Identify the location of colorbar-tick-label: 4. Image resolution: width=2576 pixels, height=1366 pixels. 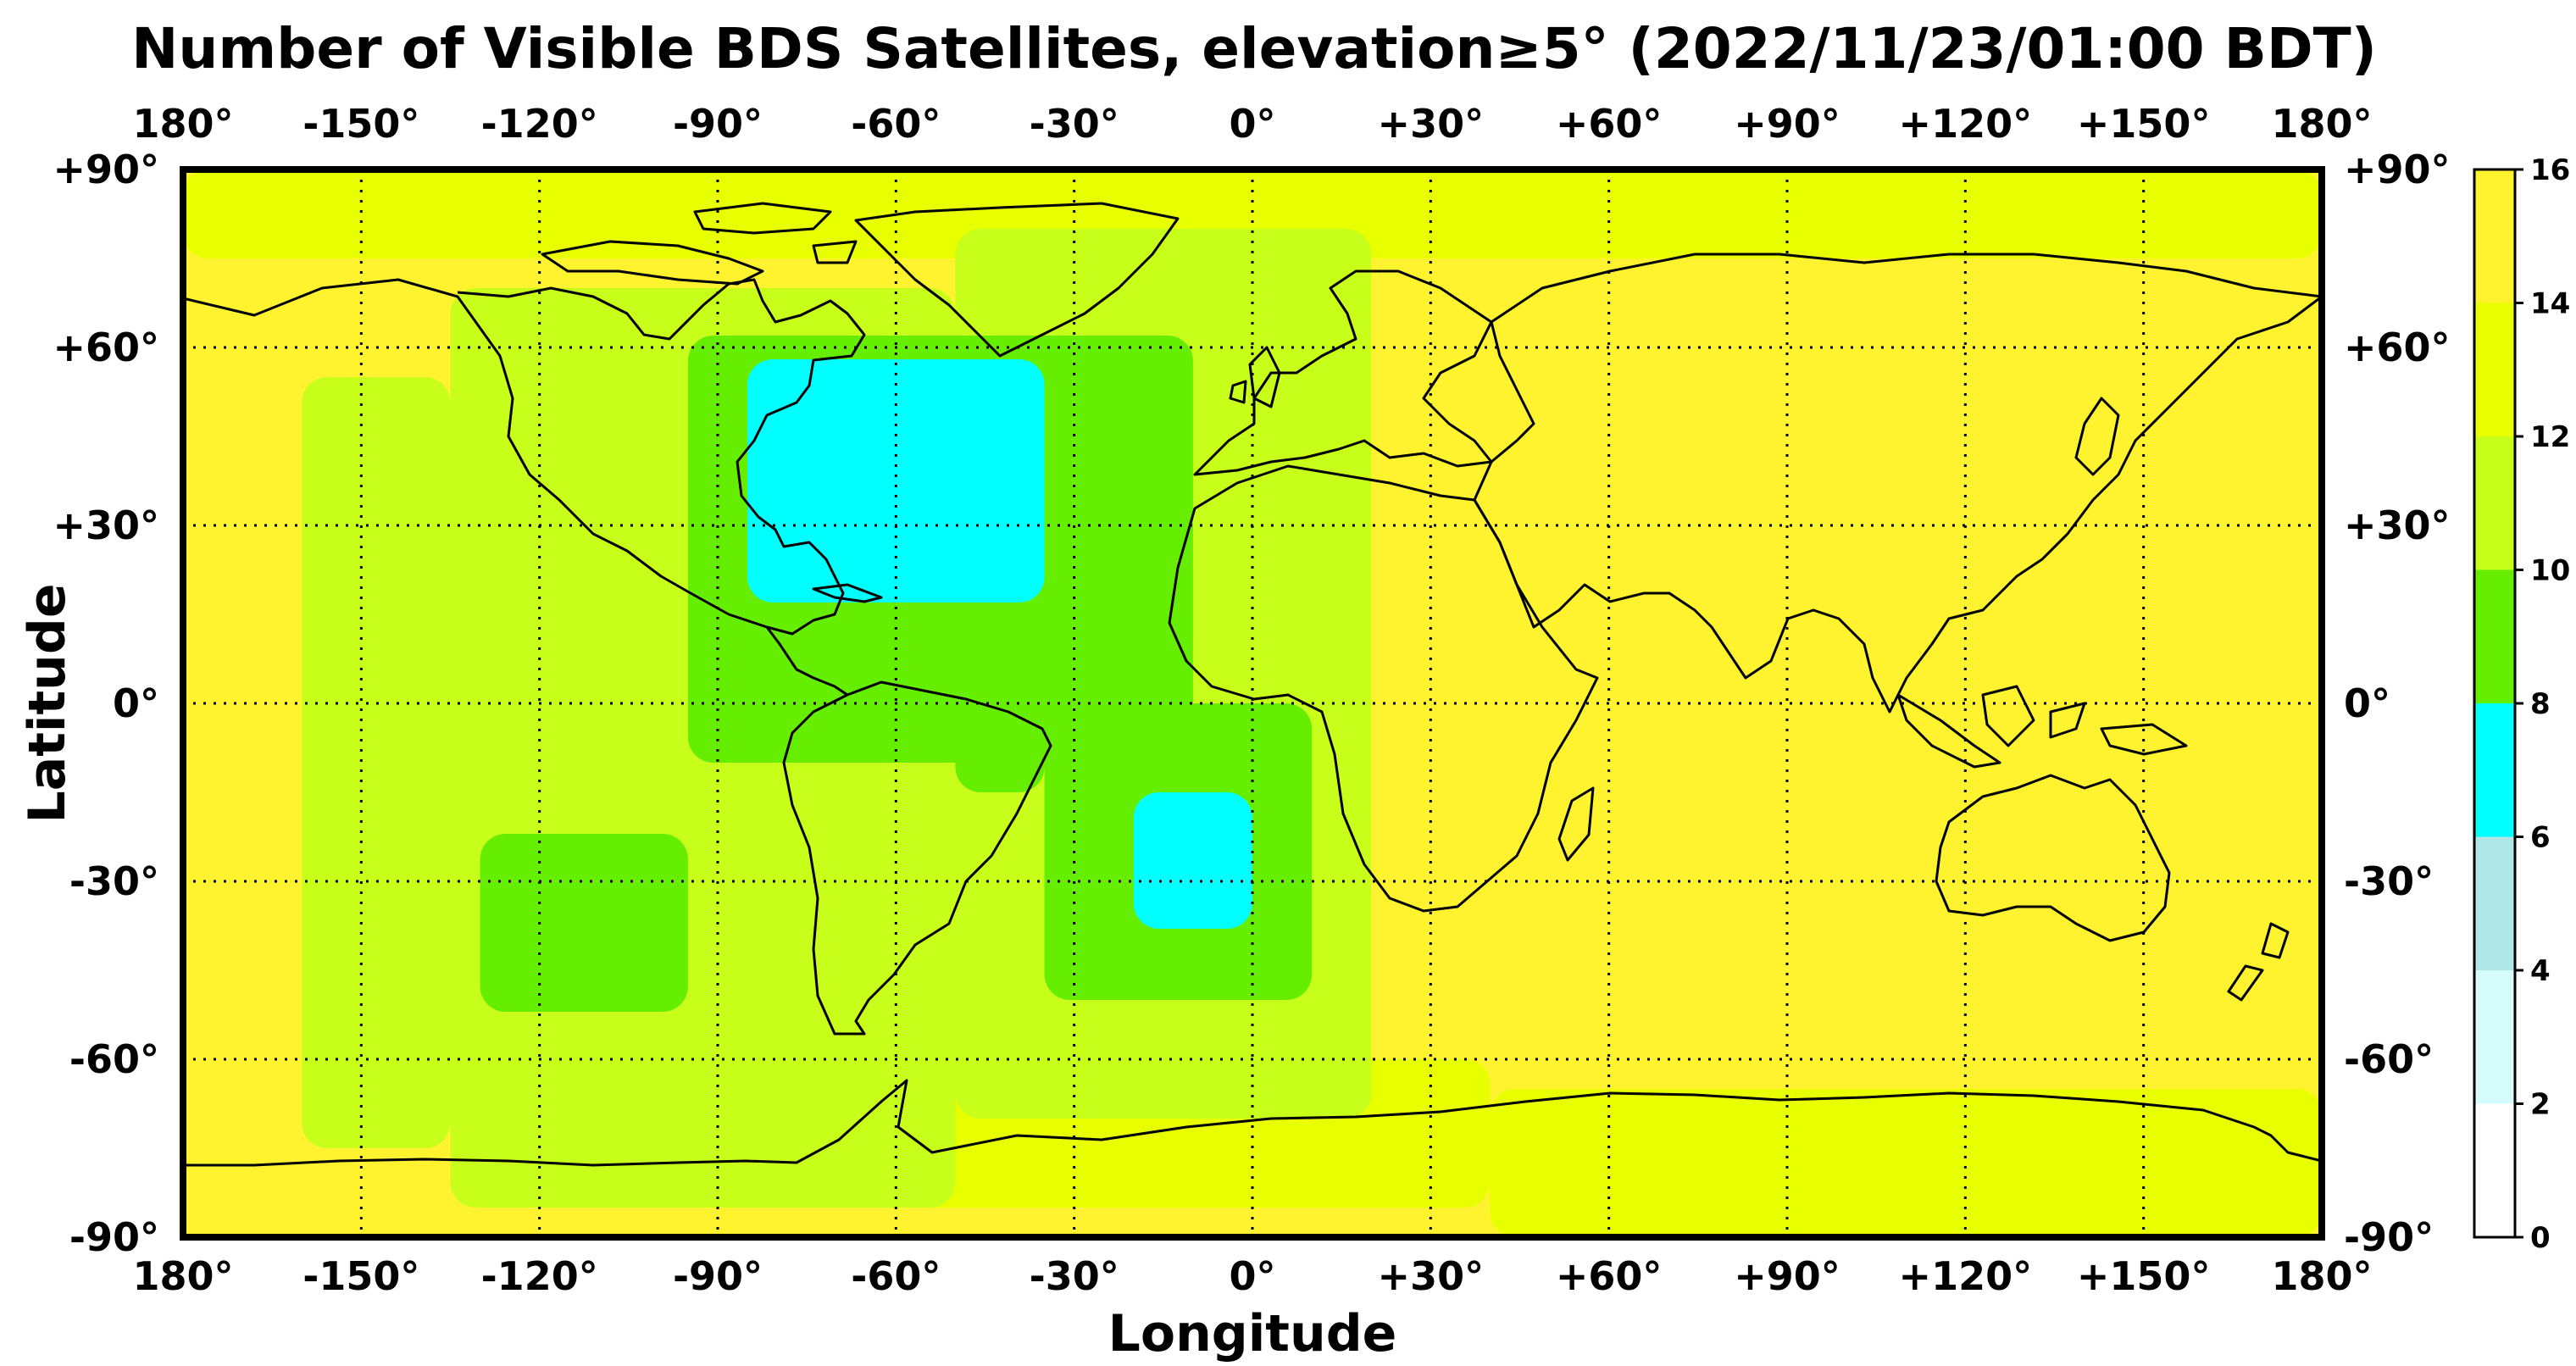
(2540, 971).